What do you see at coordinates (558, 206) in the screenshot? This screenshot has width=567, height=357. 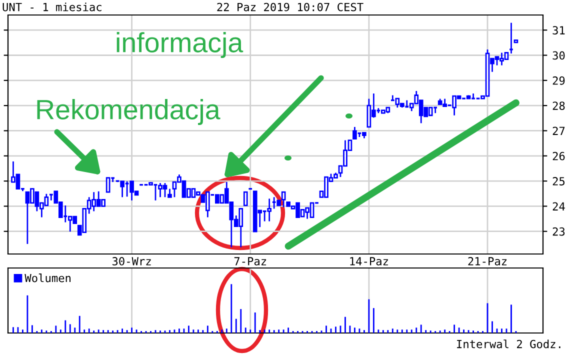 I see `y-tick-label: 24` at bounding box center [558, 206].